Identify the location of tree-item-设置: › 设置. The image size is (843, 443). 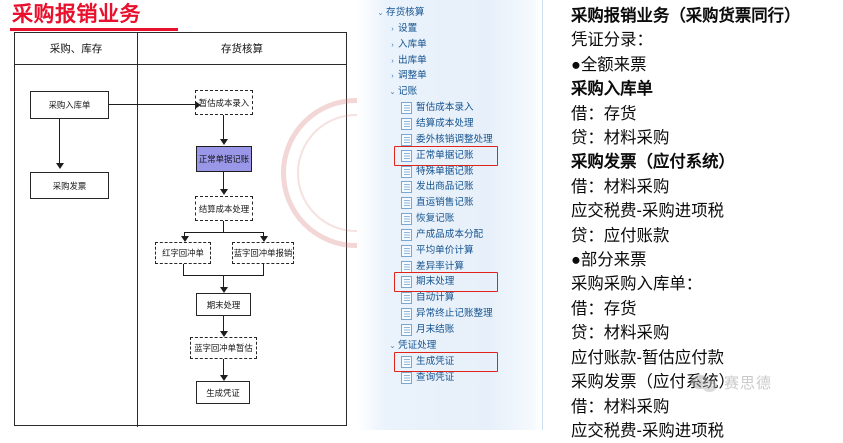
(402, 29).